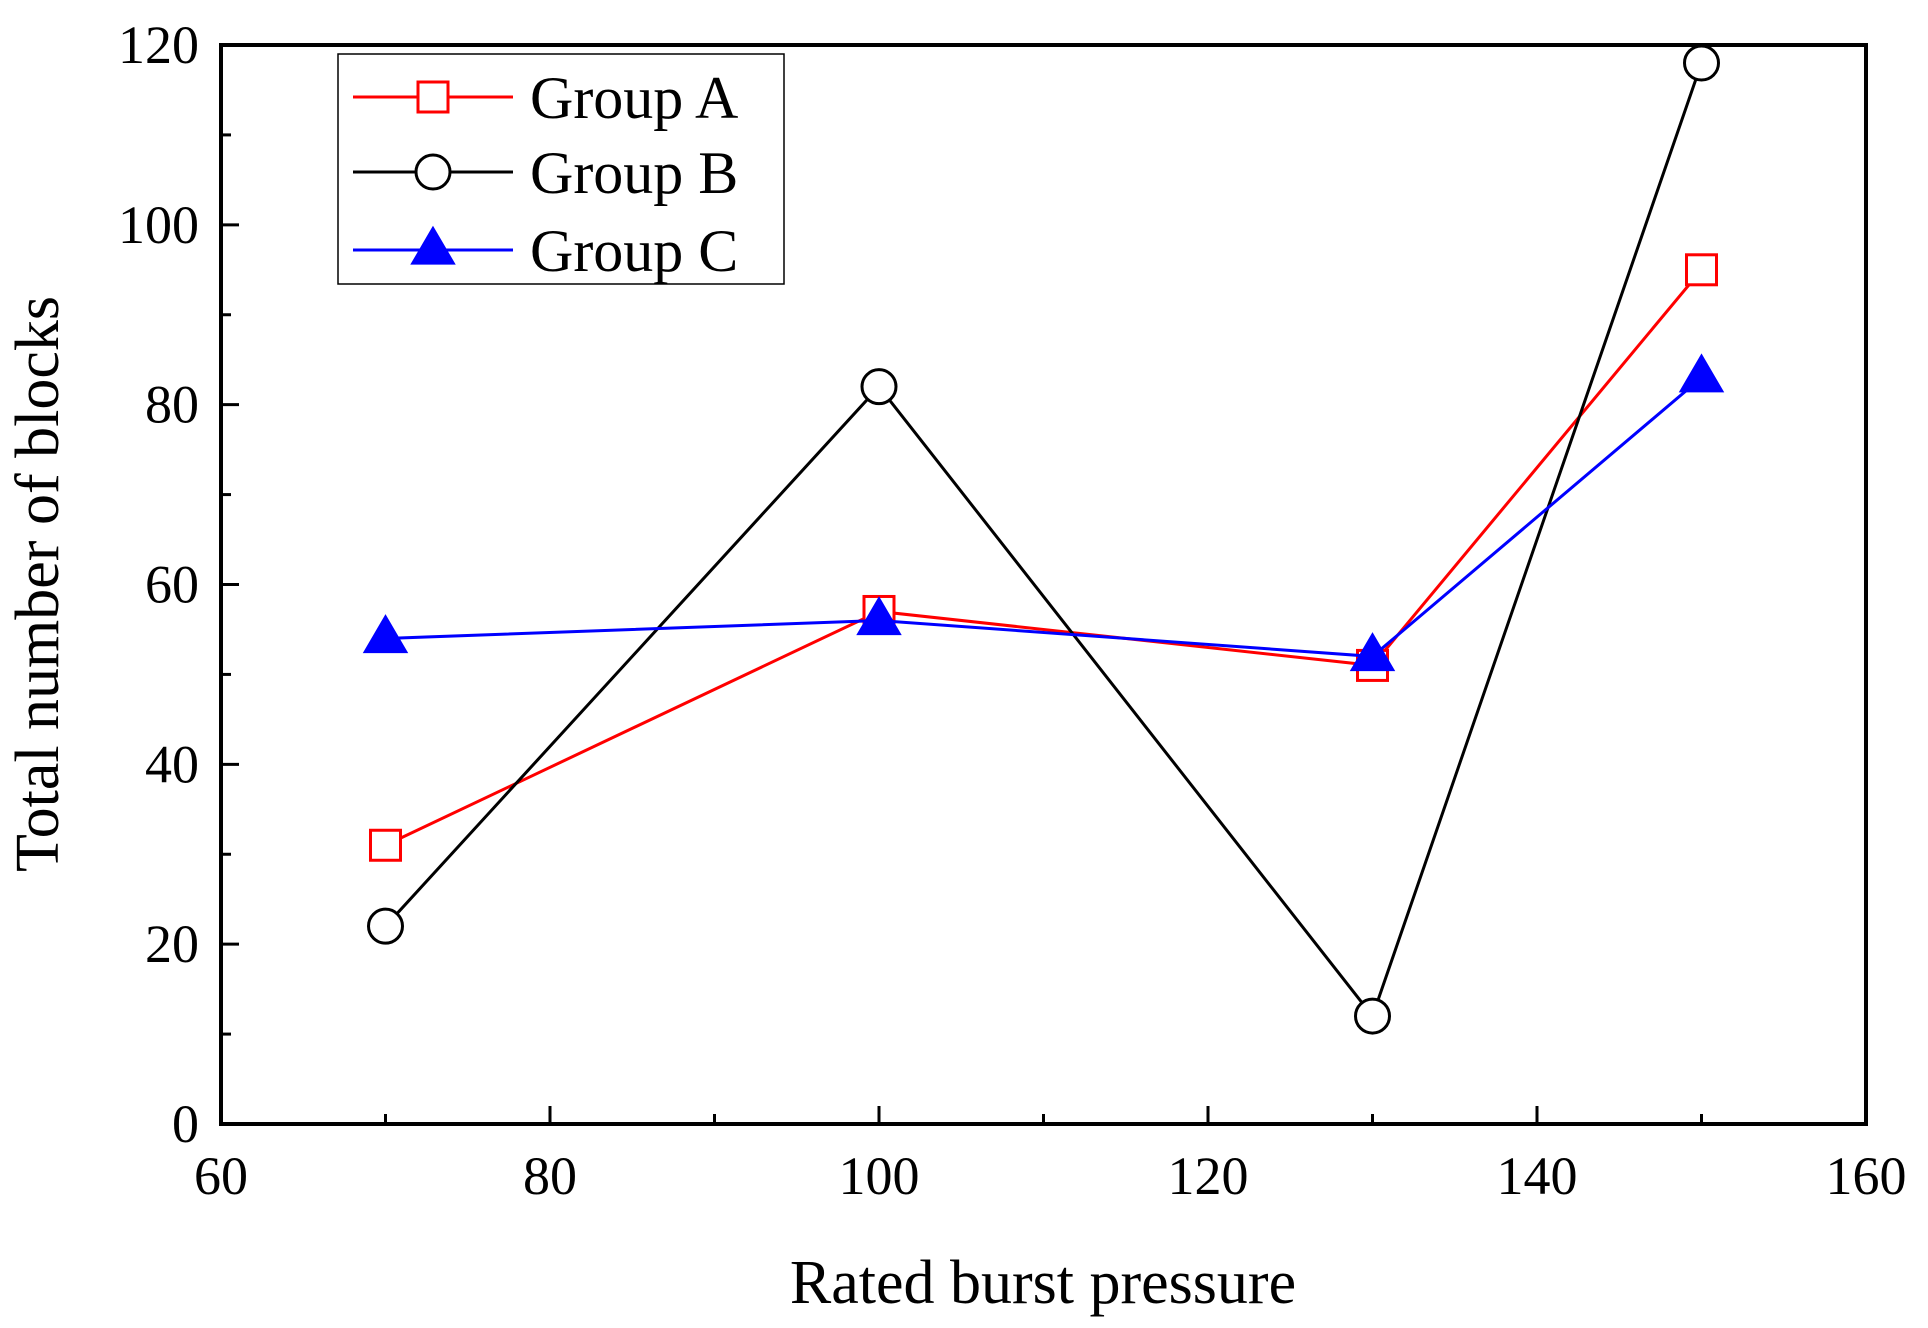 Image resolution: width=1928 pixels, height=1328 pixels. Describe the element at coordinates (172, 585) in the screenshot. I see `y-tick-label: 60` at that location.